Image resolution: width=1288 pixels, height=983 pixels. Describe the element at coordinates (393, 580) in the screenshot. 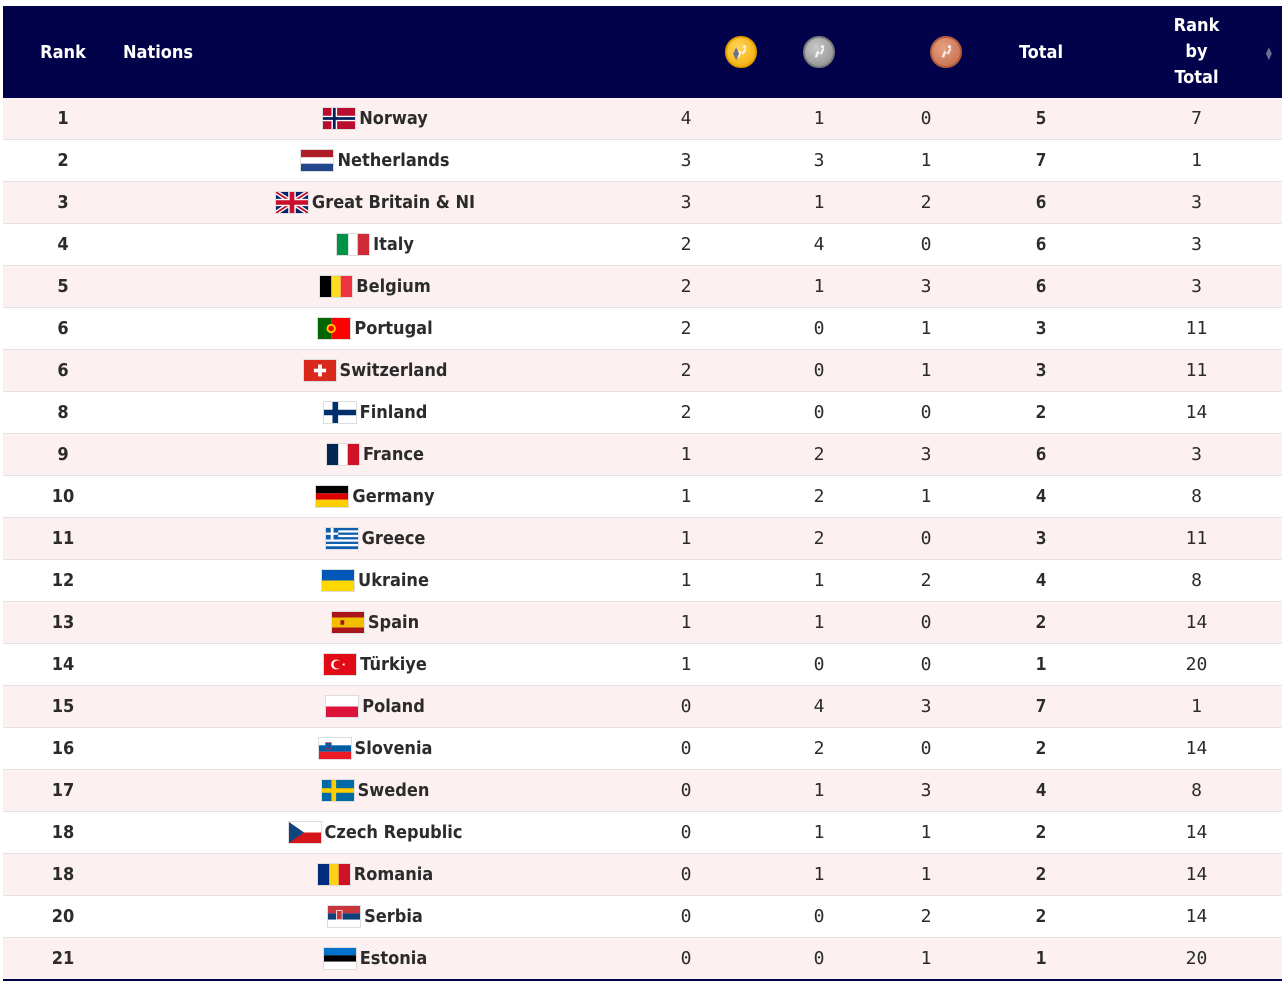

I see `nation-name: Ukraine` at that location.